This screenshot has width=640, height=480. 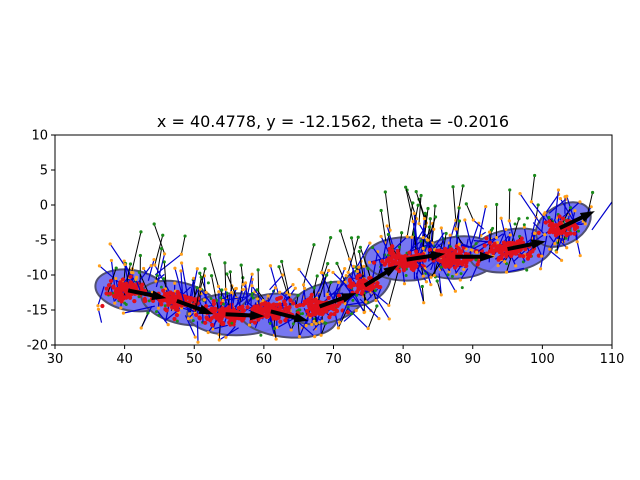 What do you see at coordinates (39, 136) in the screenshot?
I see `y-tick-label: 10` at bounding box center [39, 136].